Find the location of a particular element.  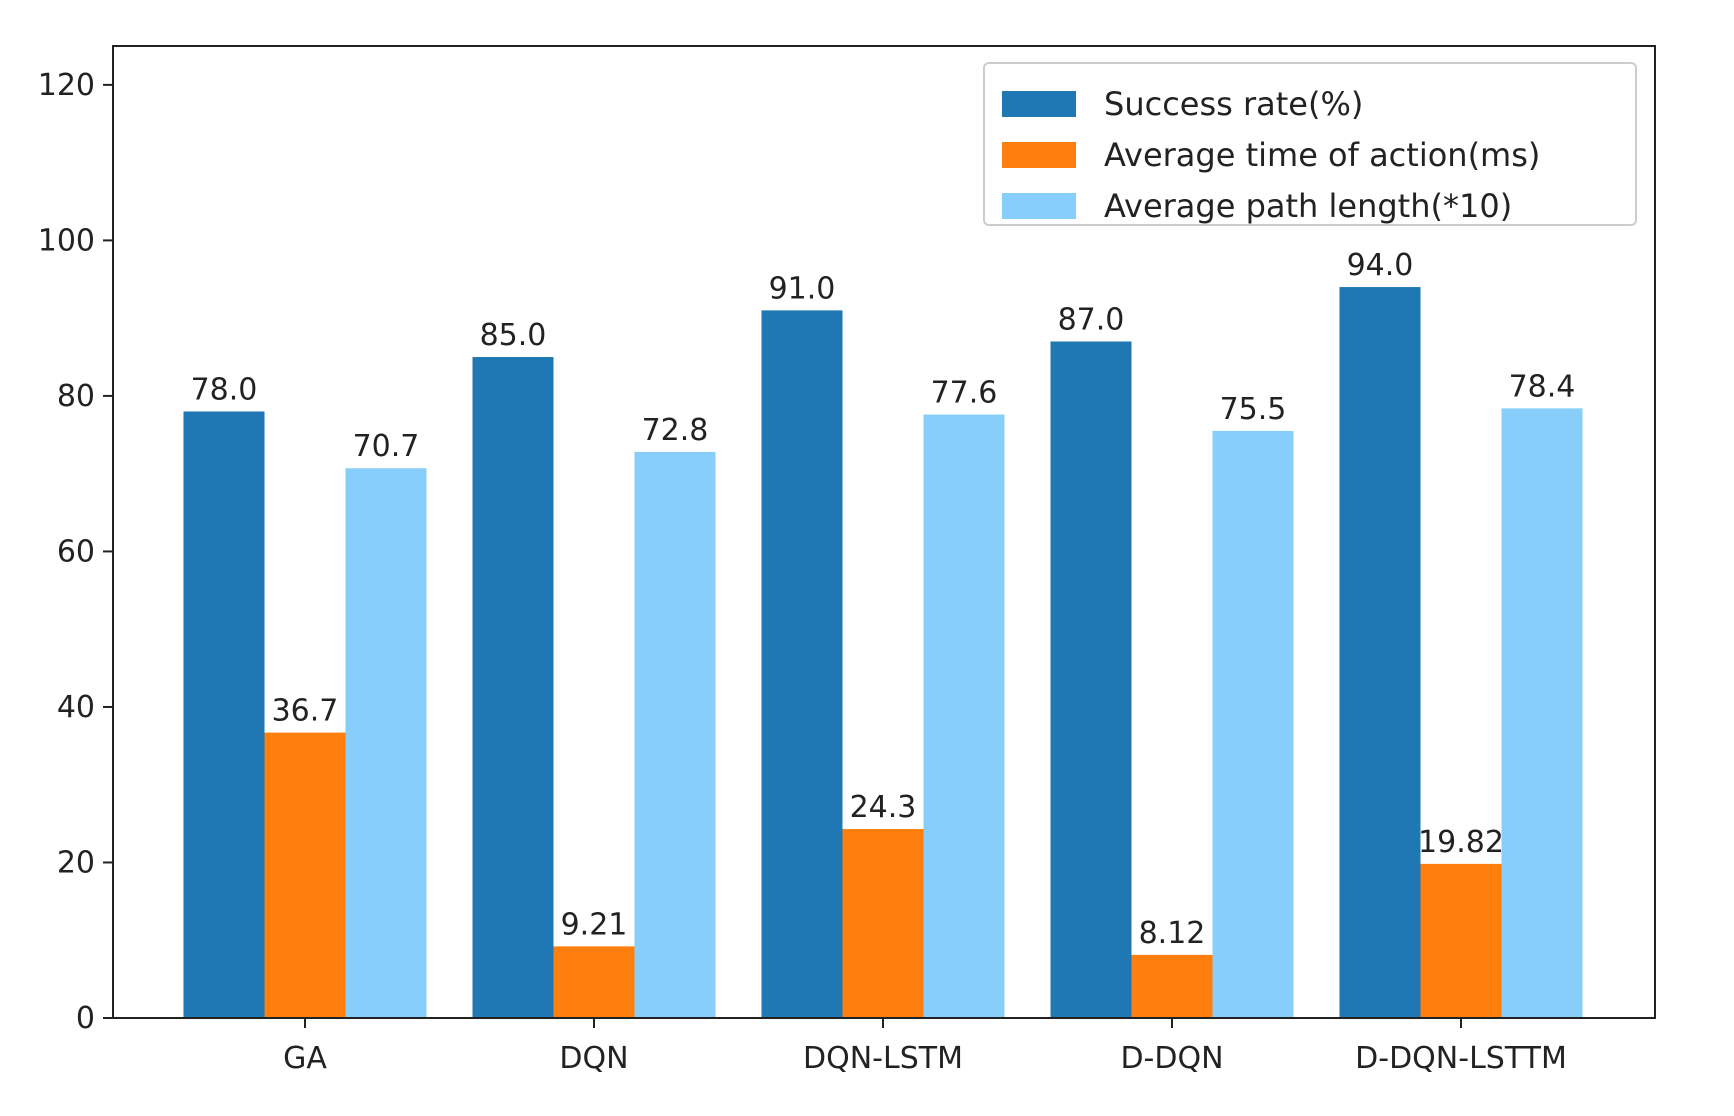

x-tick-label: GA is located at coordinates (305, 1058).